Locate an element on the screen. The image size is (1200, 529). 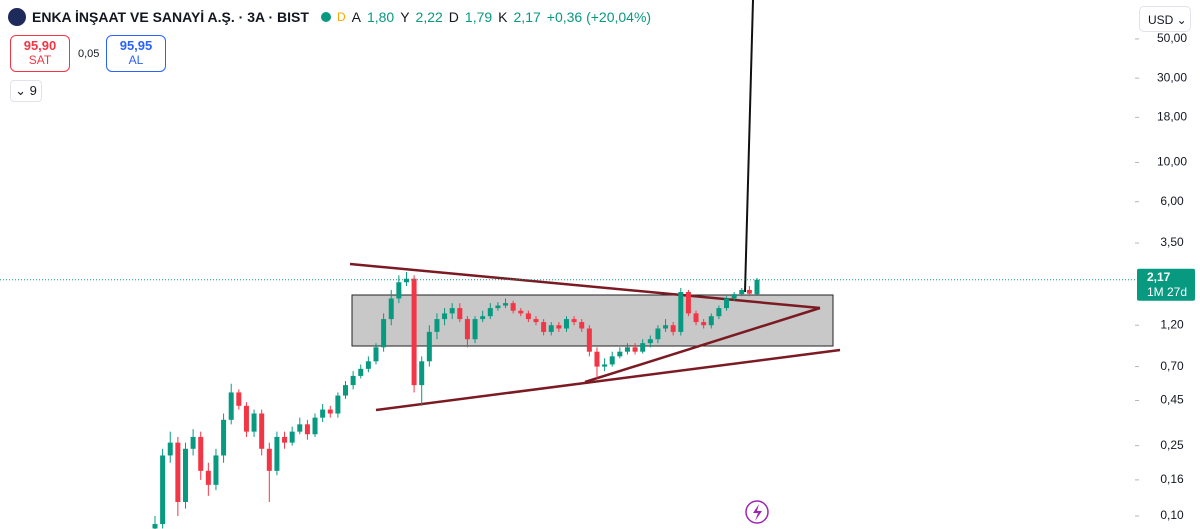
range-box is located at coordinates (592, 320).